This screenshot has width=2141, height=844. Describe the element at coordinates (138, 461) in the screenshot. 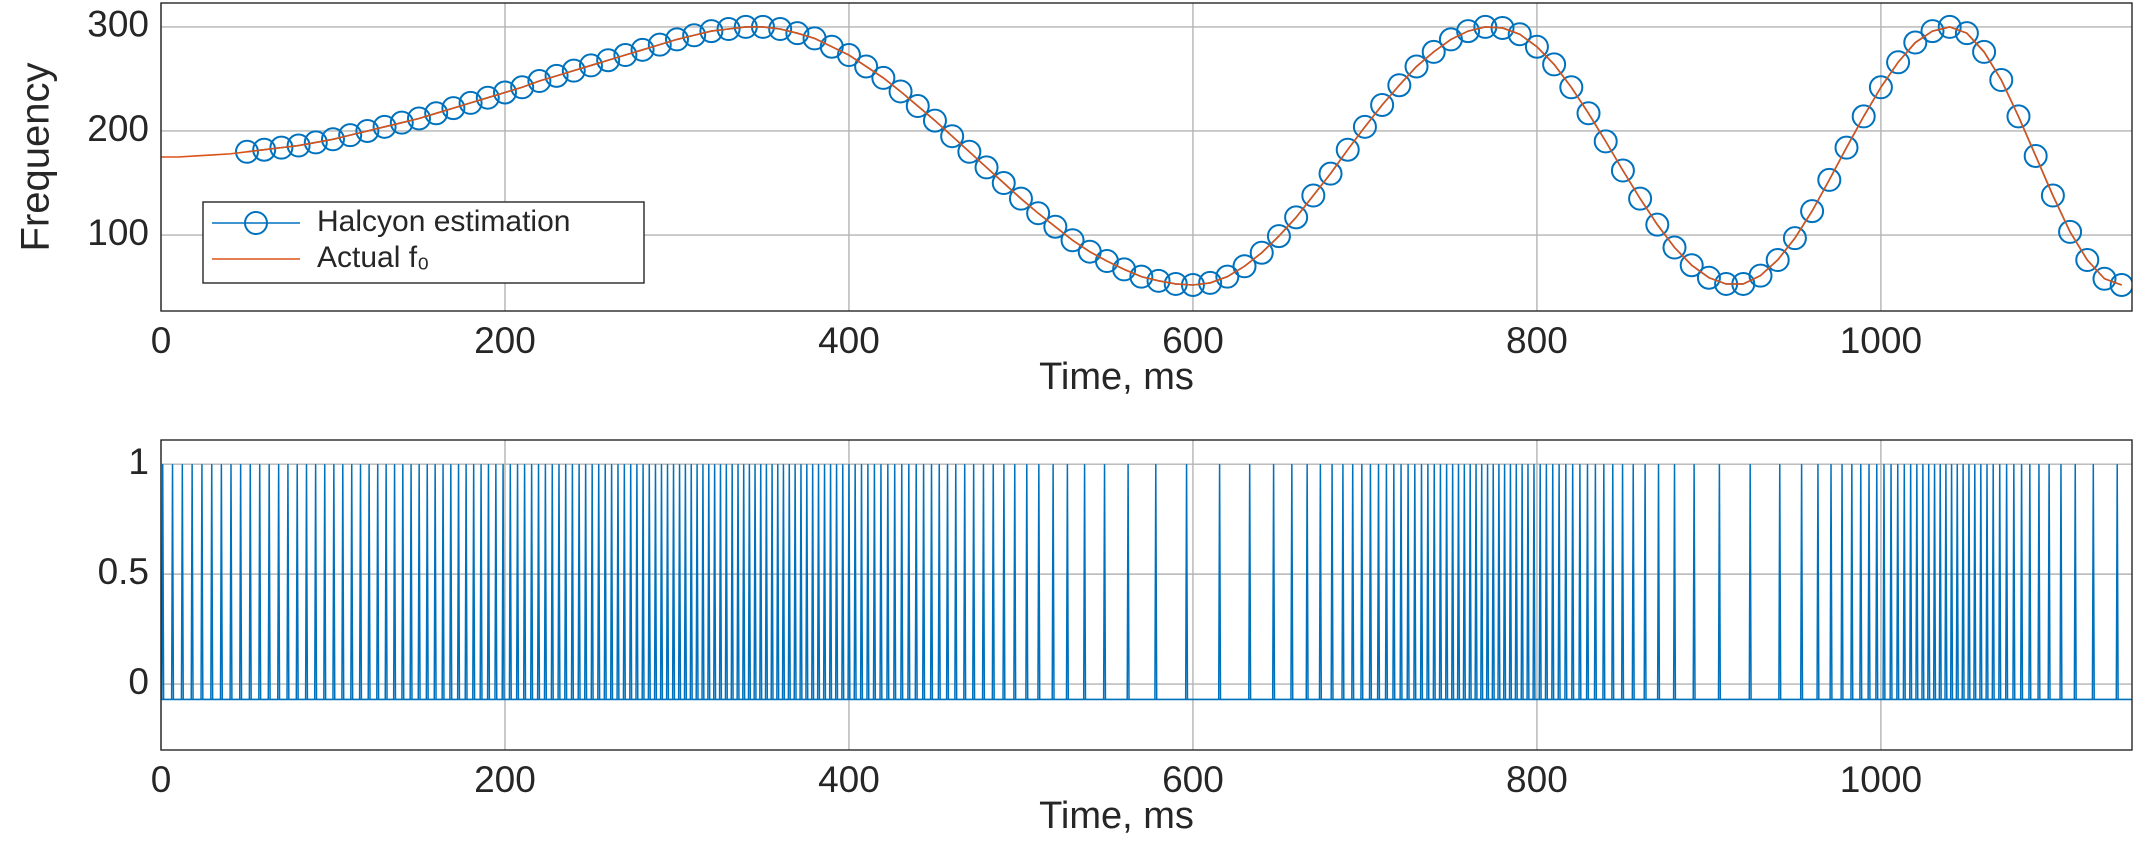

I see `y-tick-label: 1` at that location.